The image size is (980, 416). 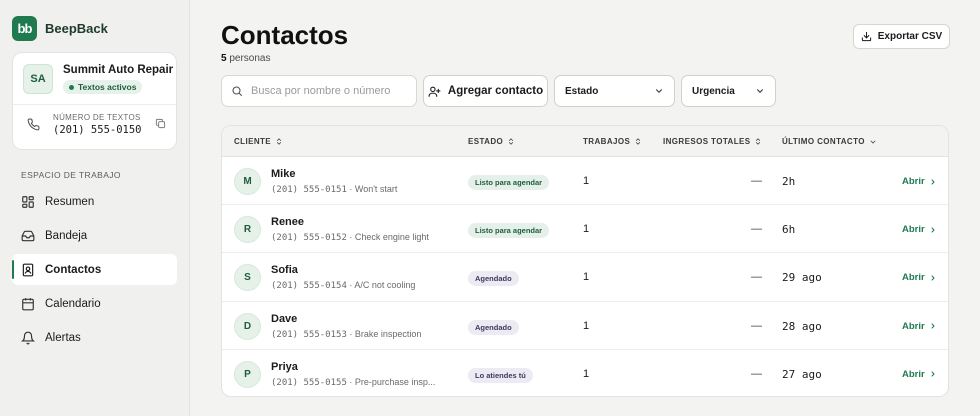 What do you see at coordinates (309, 238) in the screenshot?
I see `contact-phone: (201) 555-0152` at bounding box center [309, 238].